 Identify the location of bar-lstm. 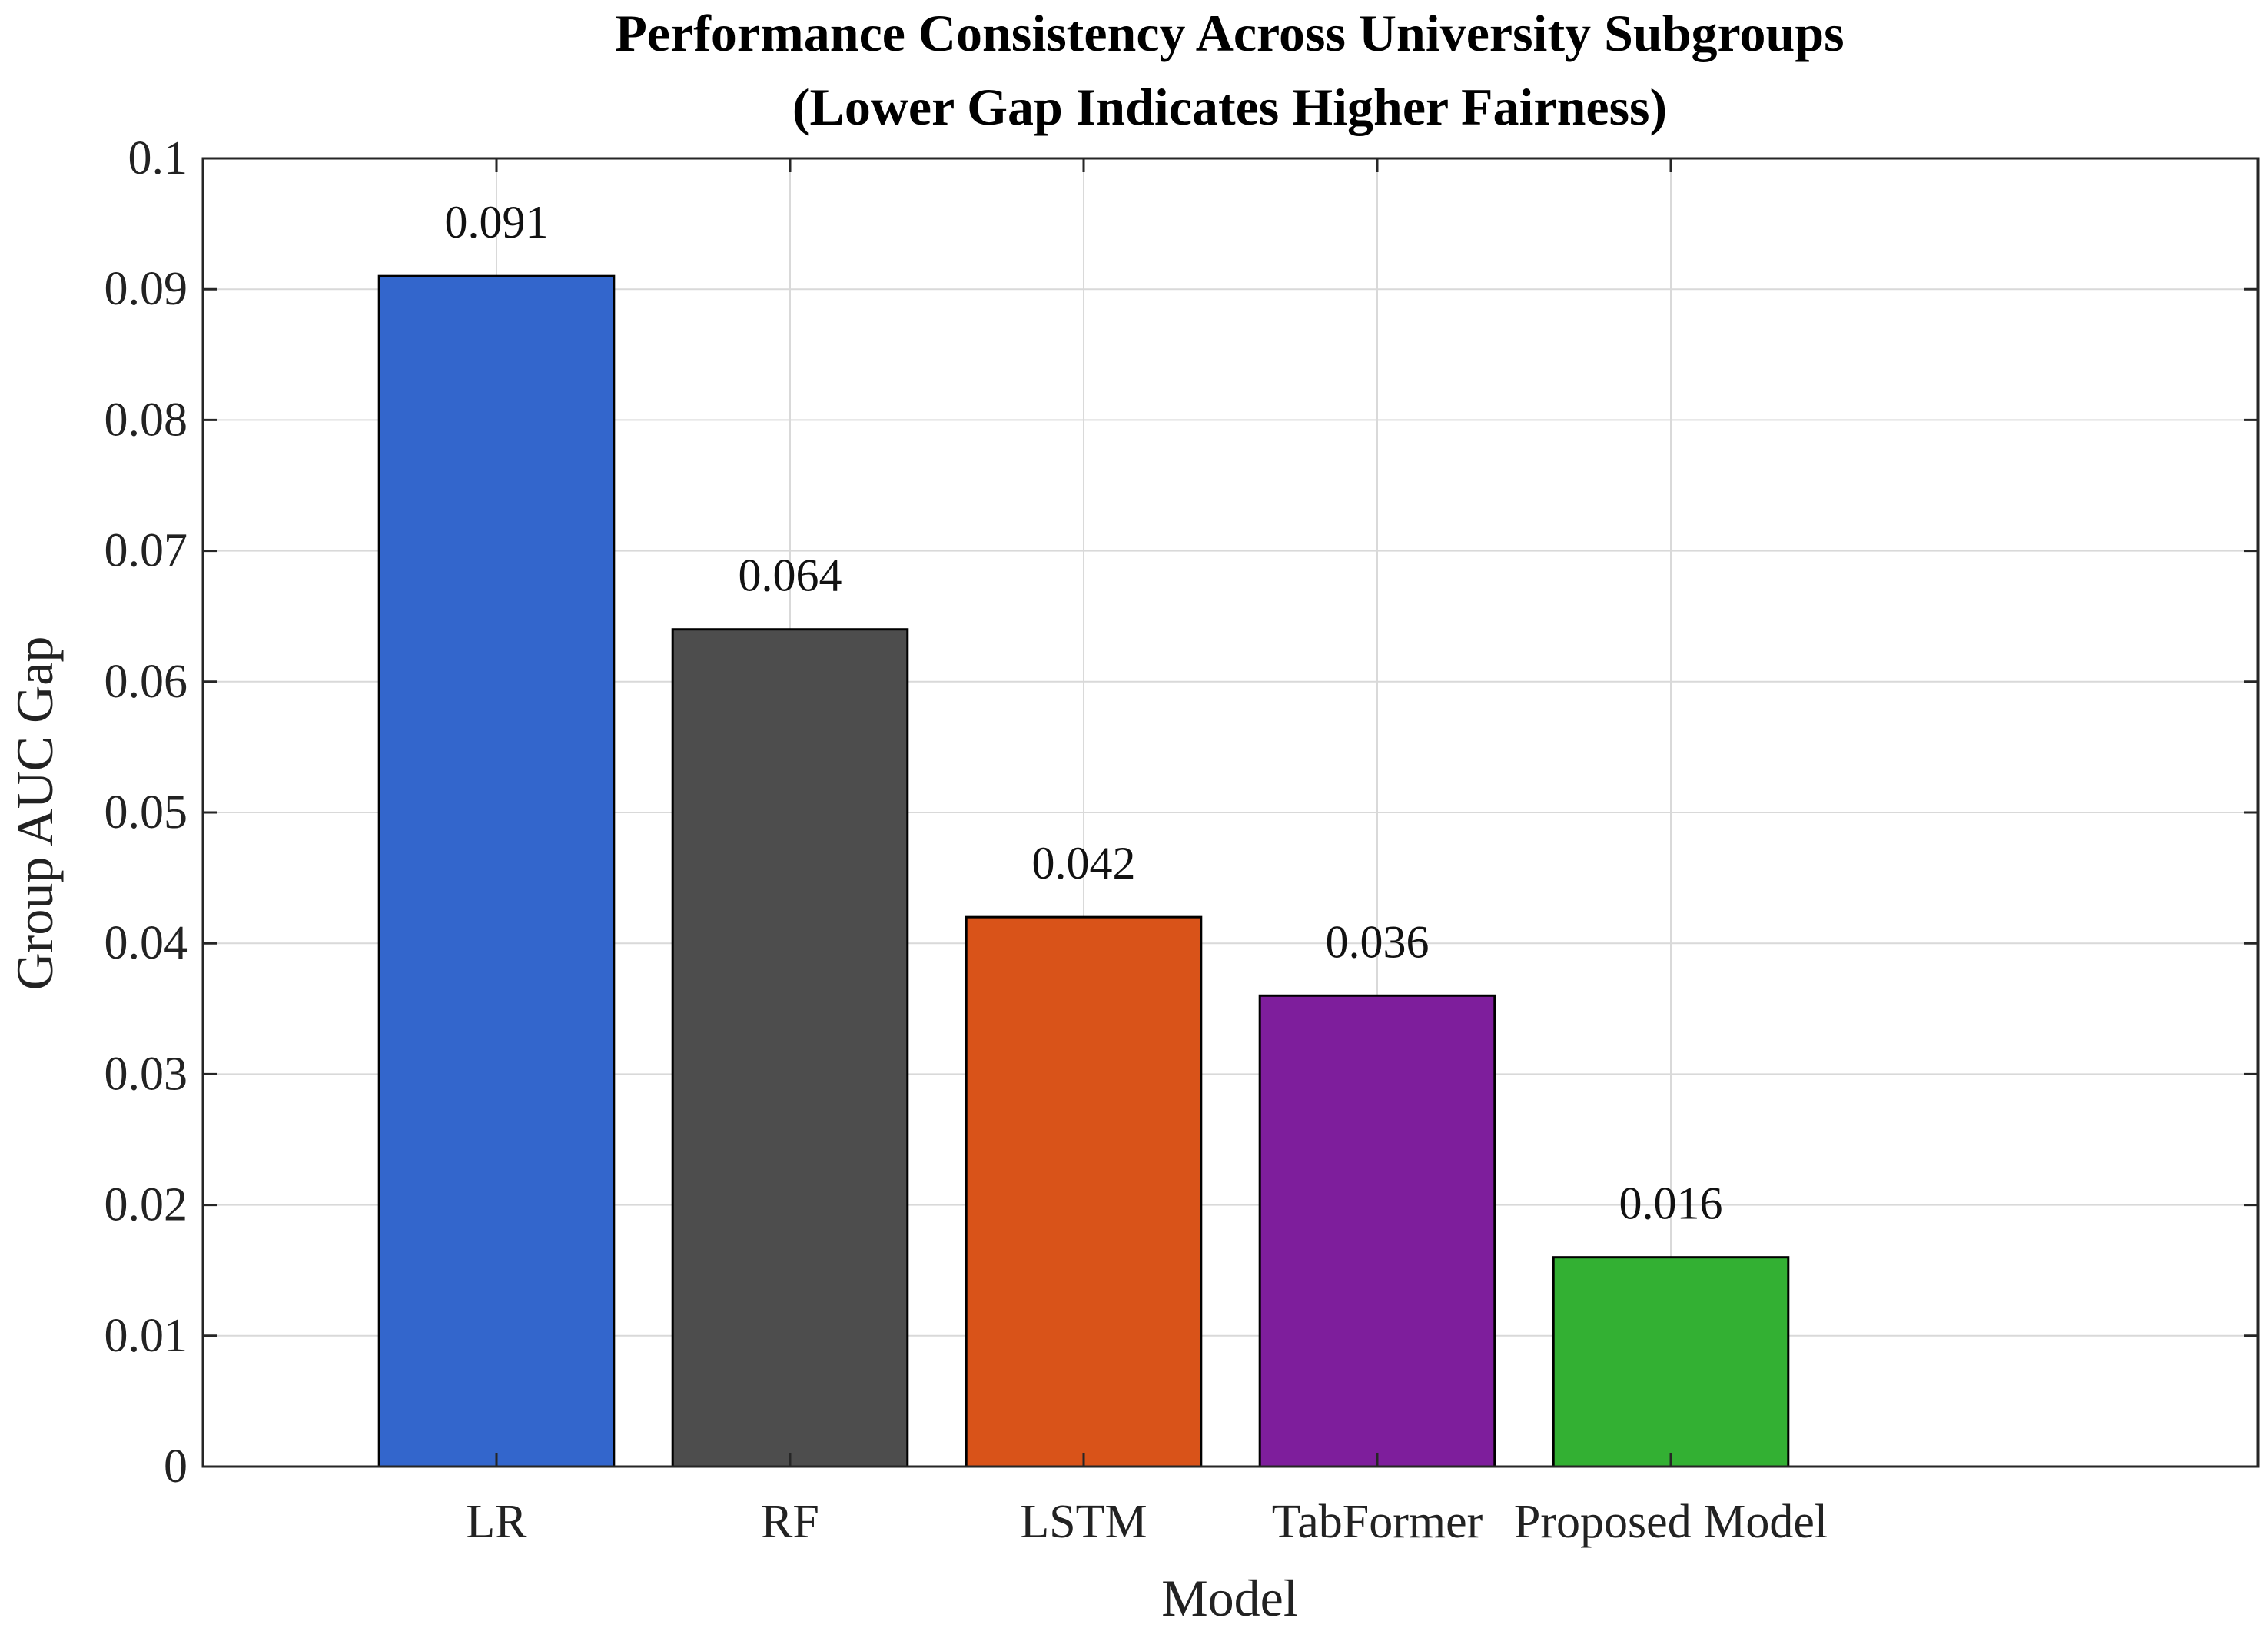
(1084, 1191).